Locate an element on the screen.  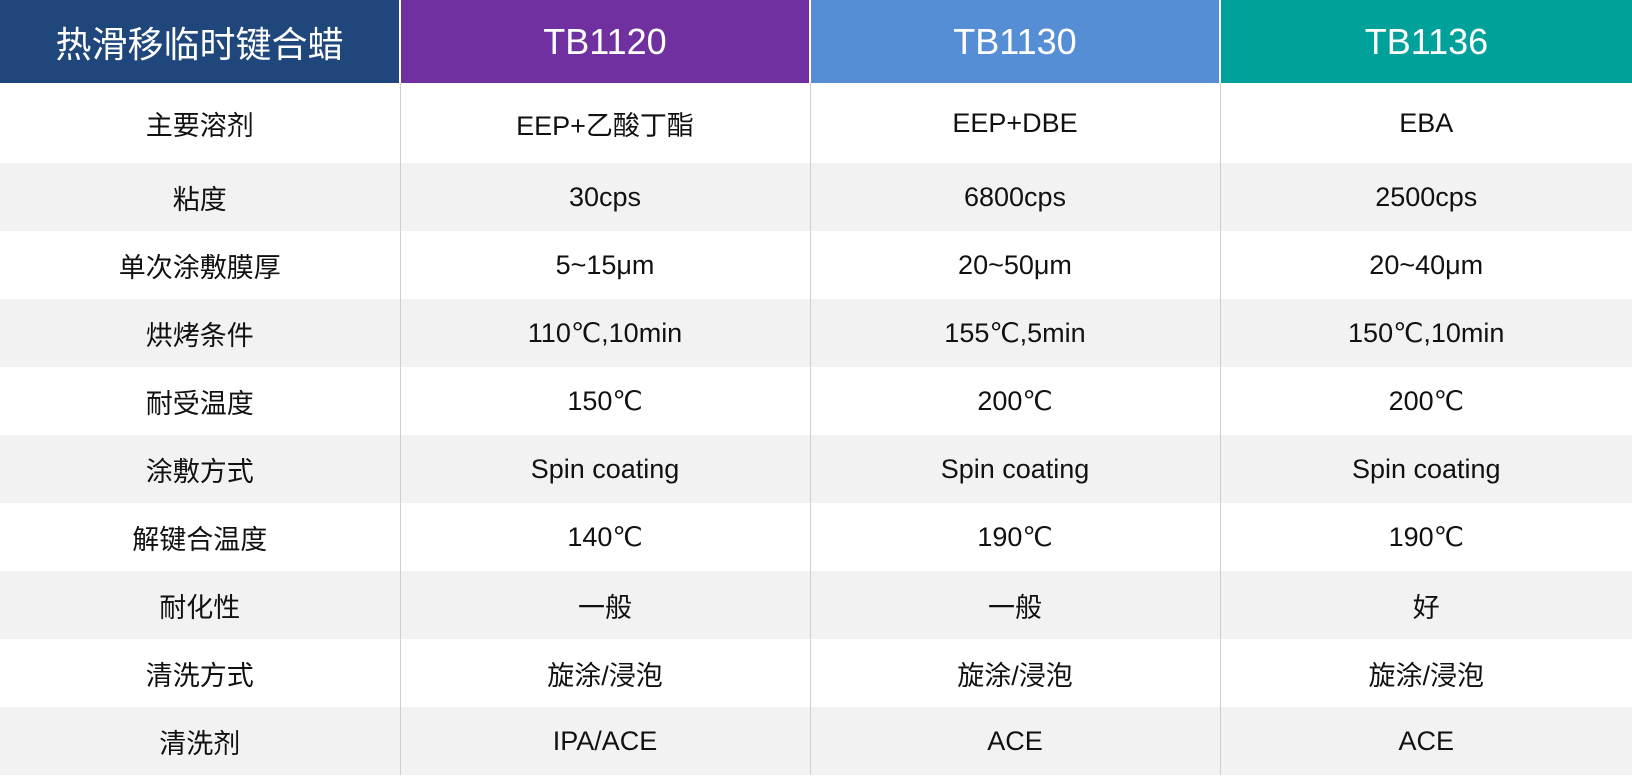
table-cell: EEP+乙酸丁酯 is located at coordinates (605, 123).